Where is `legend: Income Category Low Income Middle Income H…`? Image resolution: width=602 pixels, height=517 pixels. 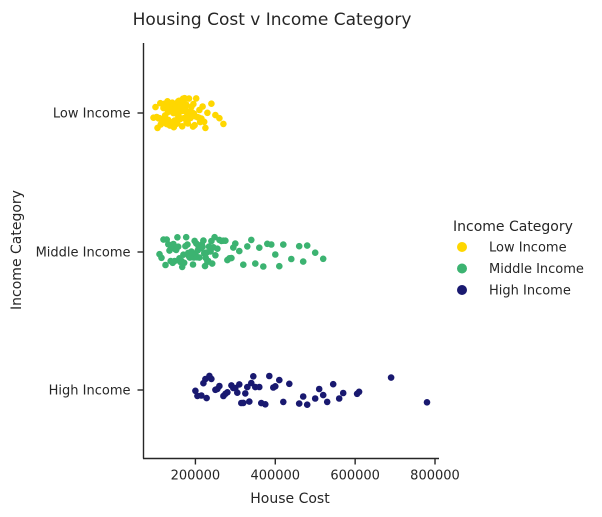 legend: Income Category Low Income Middle Income H… is located at coordinates (518, 259).